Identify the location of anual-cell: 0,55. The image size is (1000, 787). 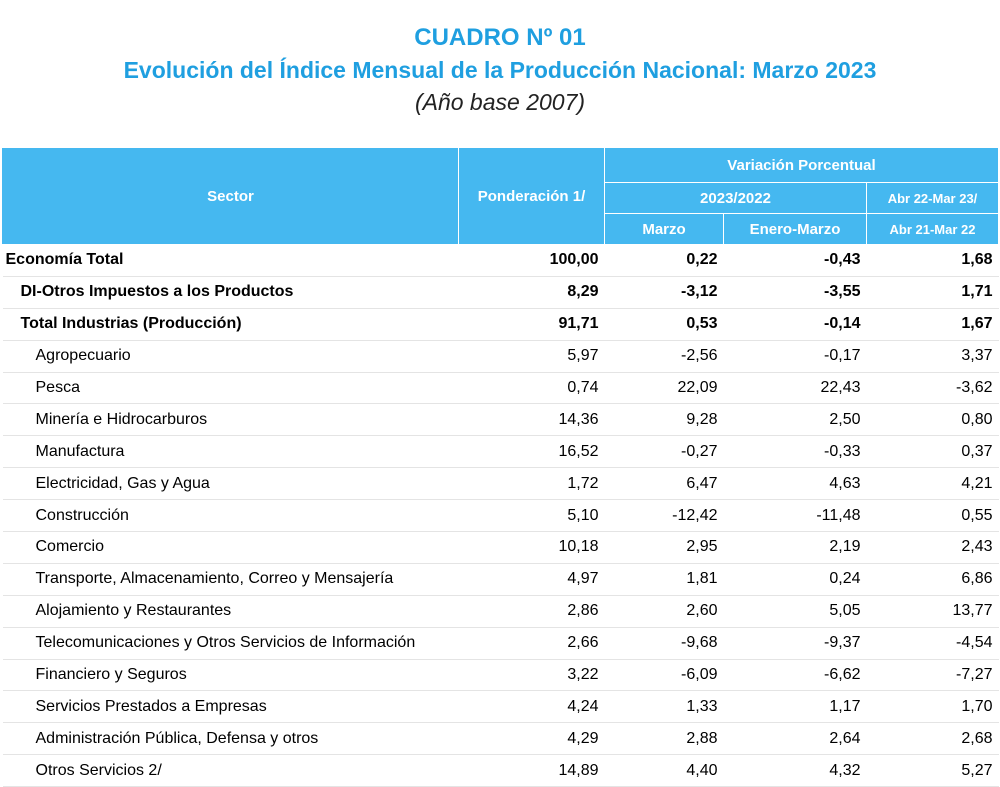
(932, 516).